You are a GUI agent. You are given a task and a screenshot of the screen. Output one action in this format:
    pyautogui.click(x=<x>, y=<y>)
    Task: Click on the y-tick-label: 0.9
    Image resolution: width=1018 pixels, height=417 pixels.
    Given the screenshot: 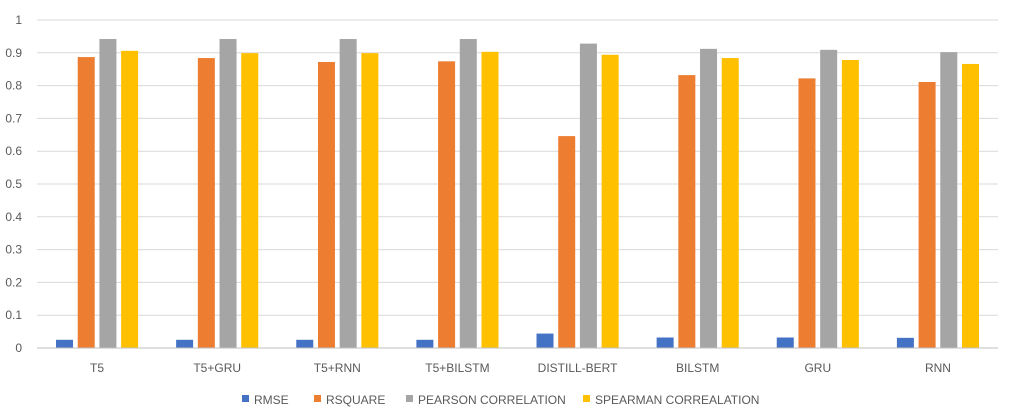 What is the action you would take?
    pyautogui.click(x=13, y=53)
    